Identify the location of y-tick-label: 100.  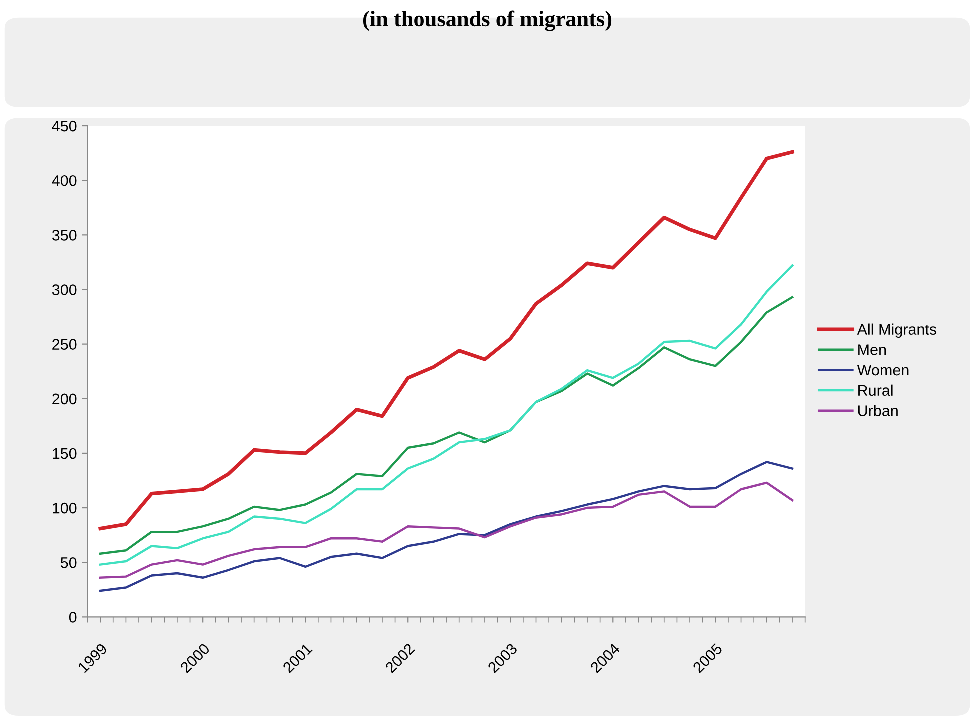
(65, 508).